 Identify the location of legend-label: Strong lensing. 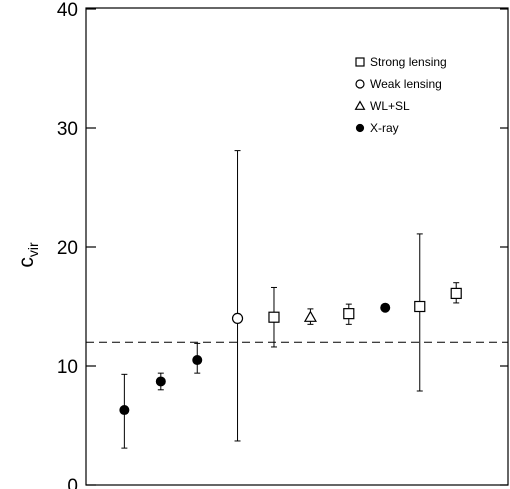
(408, 62).